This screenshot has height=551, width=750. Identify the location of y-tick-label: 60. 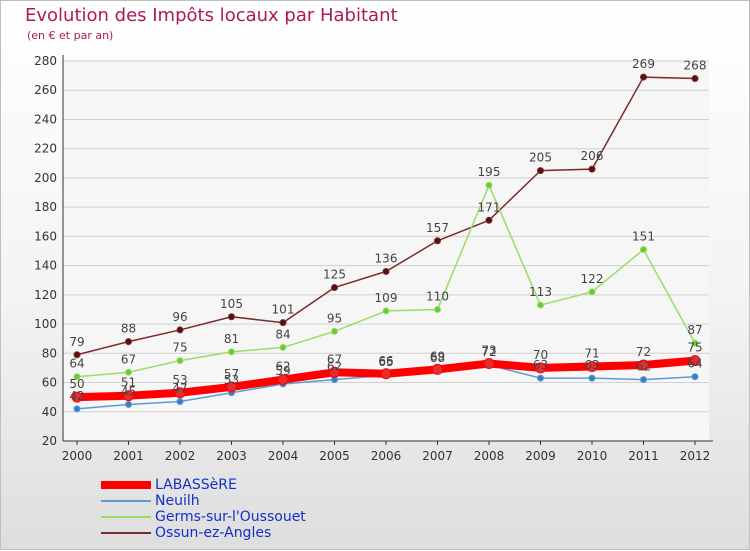
(49, 383).